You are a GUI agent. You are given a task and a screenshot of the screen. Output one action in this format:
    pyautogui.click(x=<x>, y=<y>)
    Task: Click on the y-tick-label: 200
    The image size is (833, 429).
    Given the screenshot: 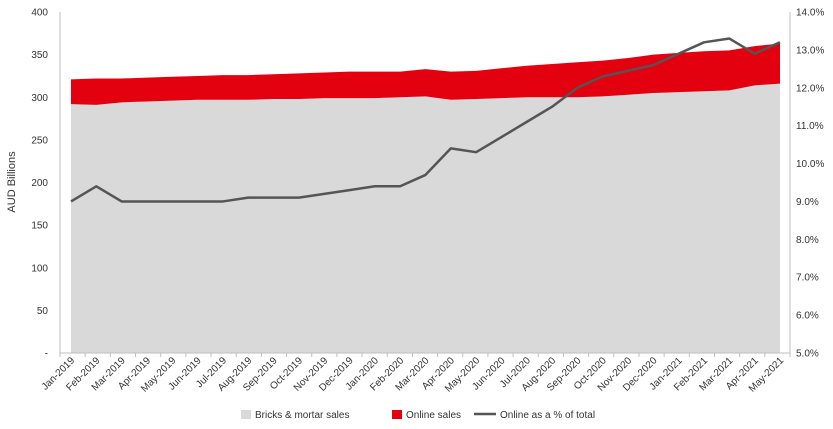 What is the action you would take?
    pyautogui.click(x=39, y=183)
    